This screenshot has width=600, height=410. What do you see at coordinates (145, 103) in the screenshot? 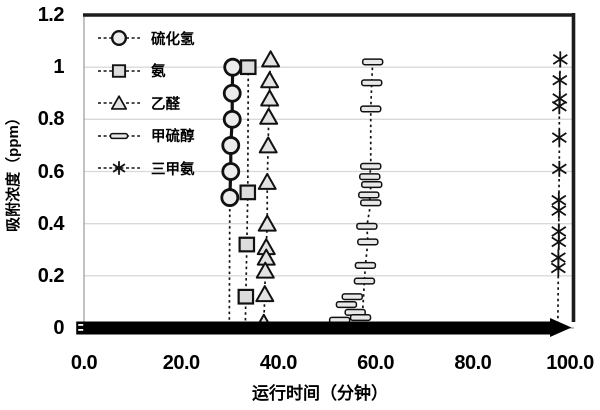
I see `legend-item: 乙醛` at bounding box center [145, 103].